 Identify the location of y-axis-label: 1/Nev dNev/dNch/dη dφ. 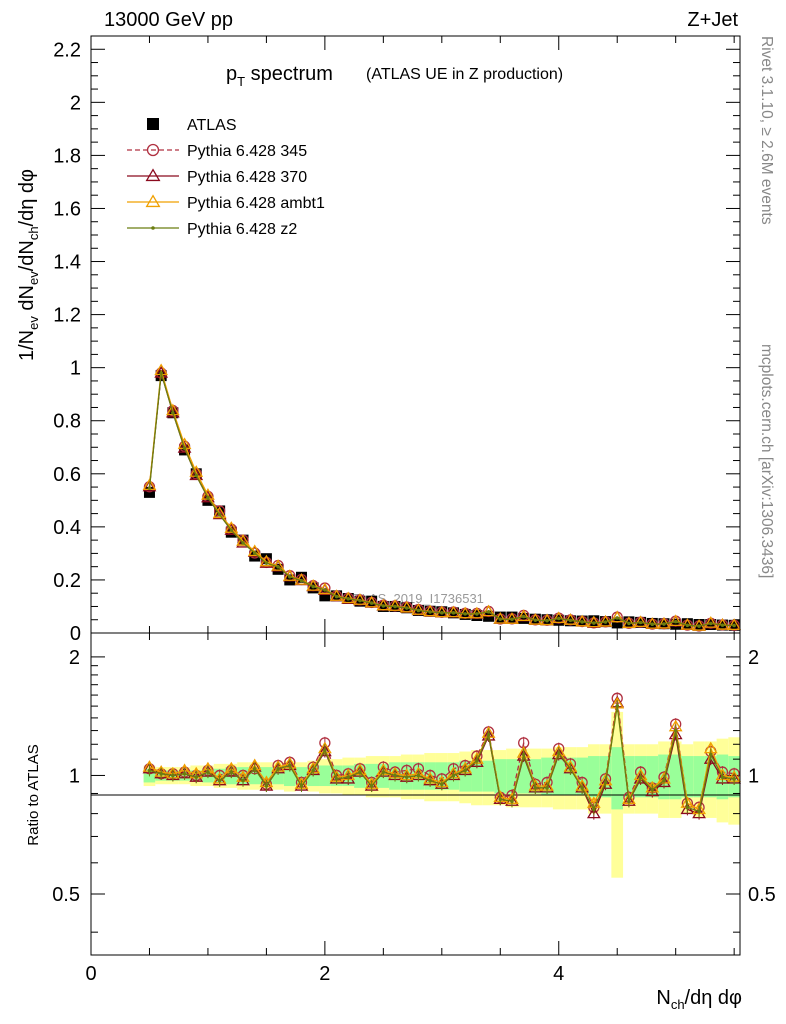
(28, 265).